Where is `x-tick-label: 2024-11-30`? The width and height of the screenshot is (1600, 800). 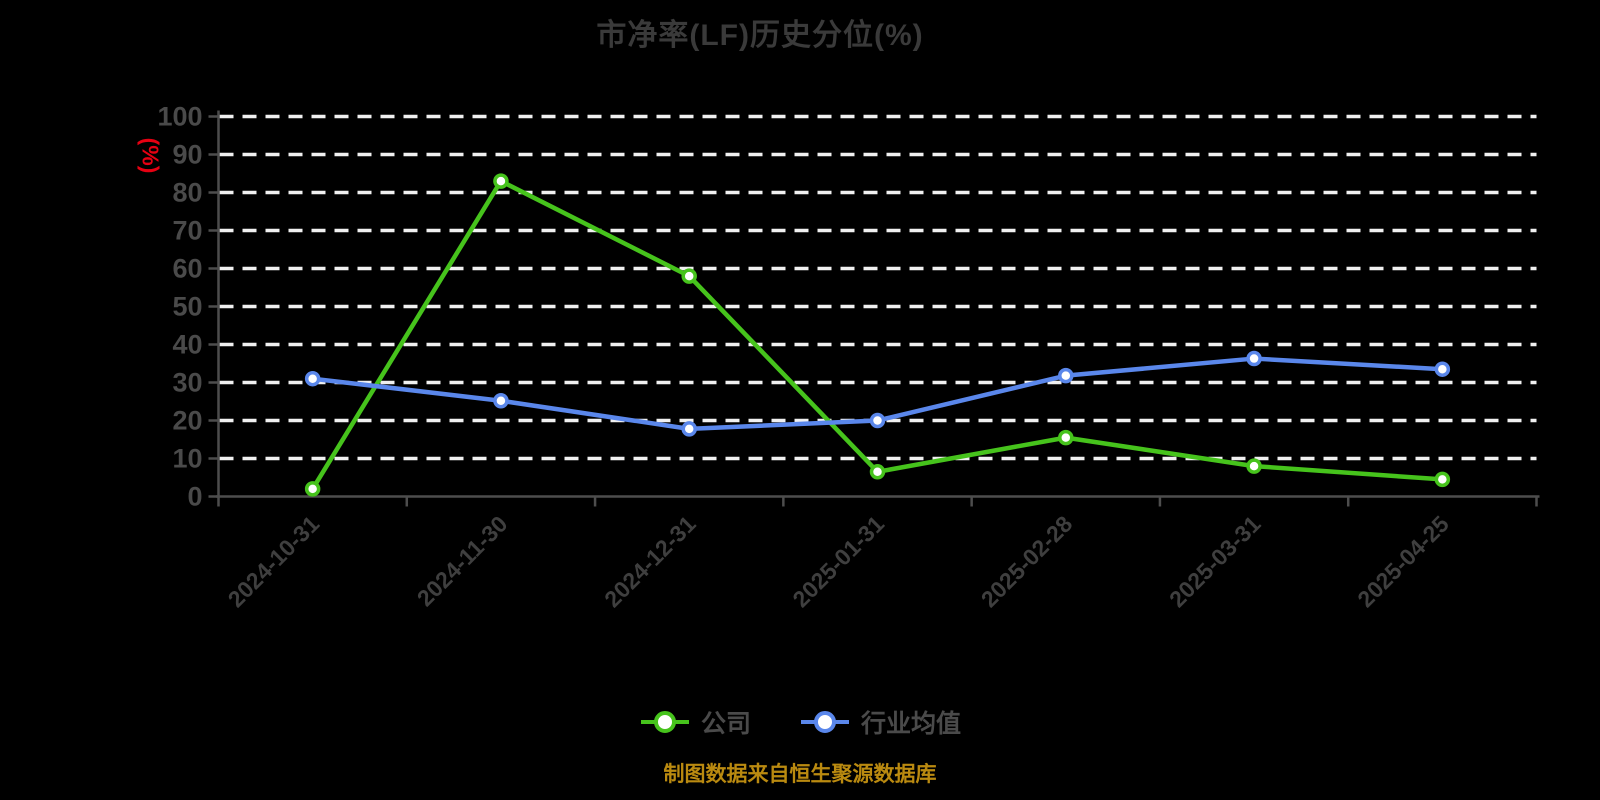 x-tick-label: 2024-11-30 is located at coordinates (462, 561).